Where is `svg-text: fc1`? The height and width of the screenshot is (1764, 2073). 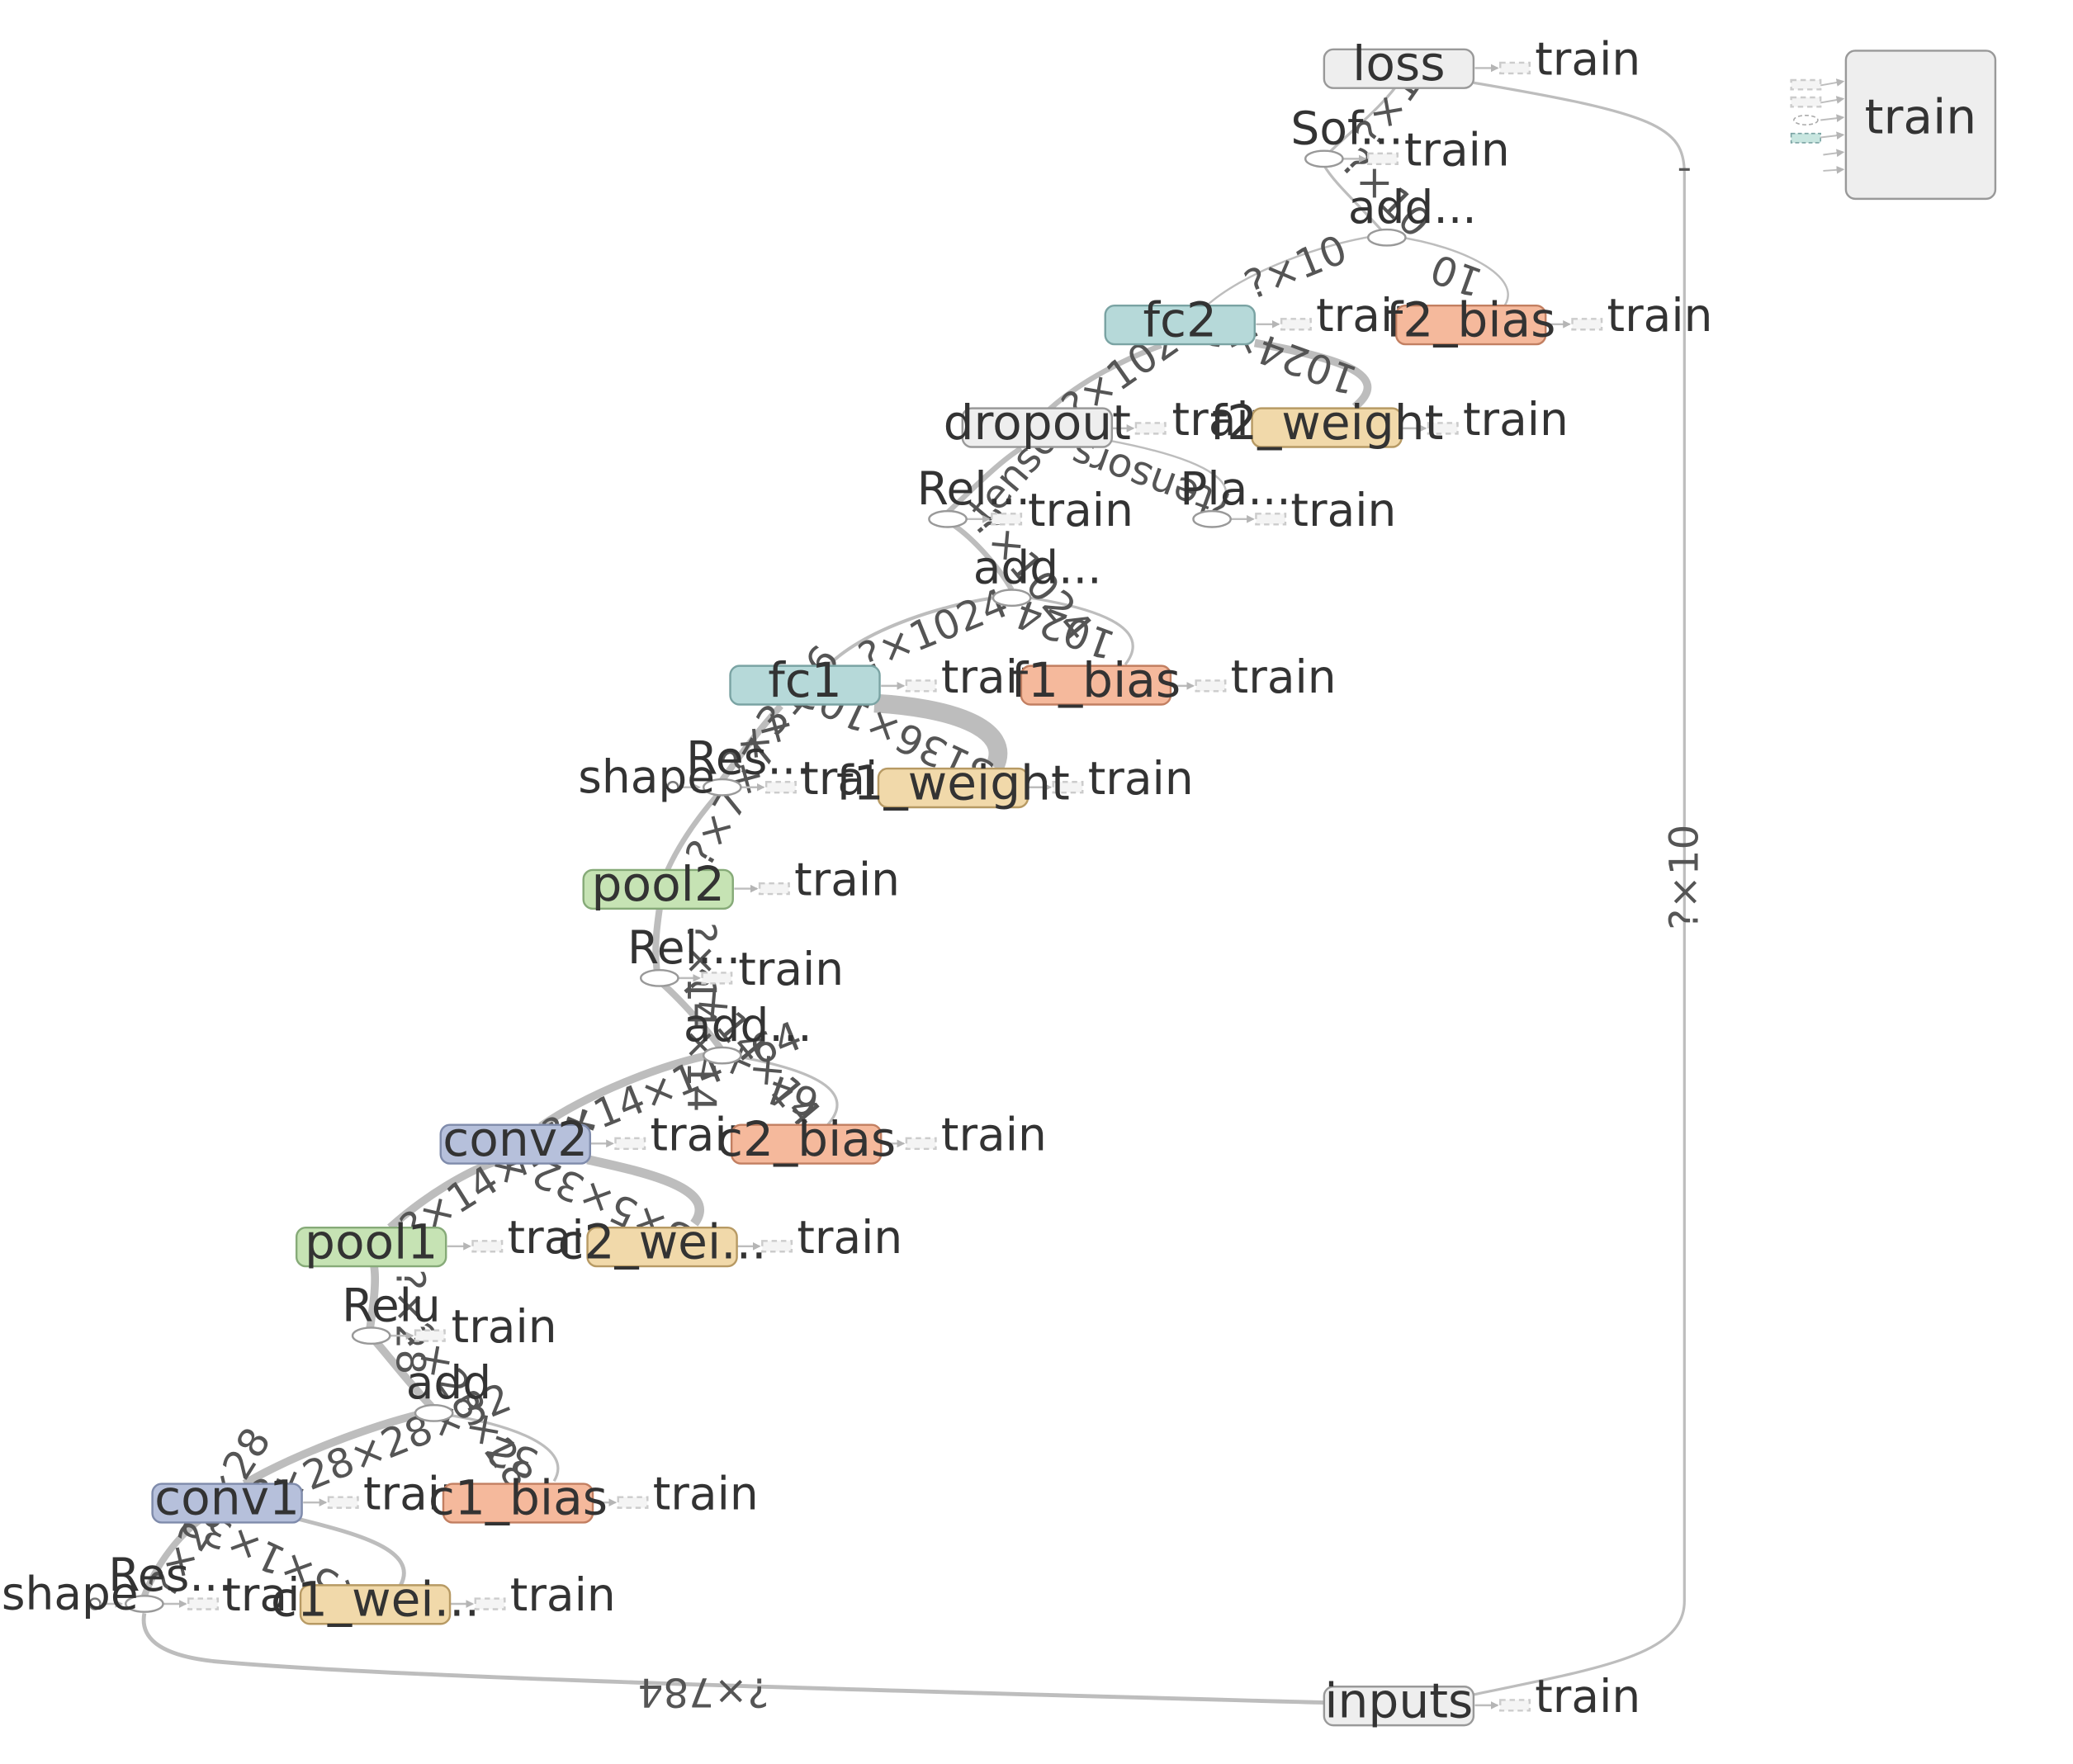 svg-text: fc1 is located at coordinates (805, 680).